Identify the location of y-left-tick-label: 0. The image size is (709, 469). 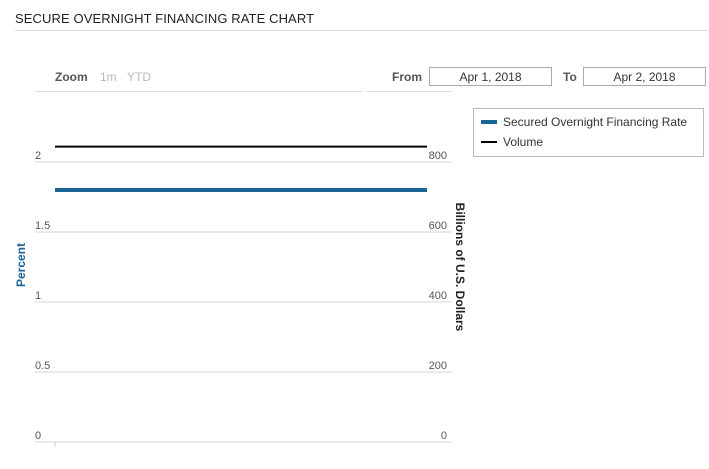
(38, 436).